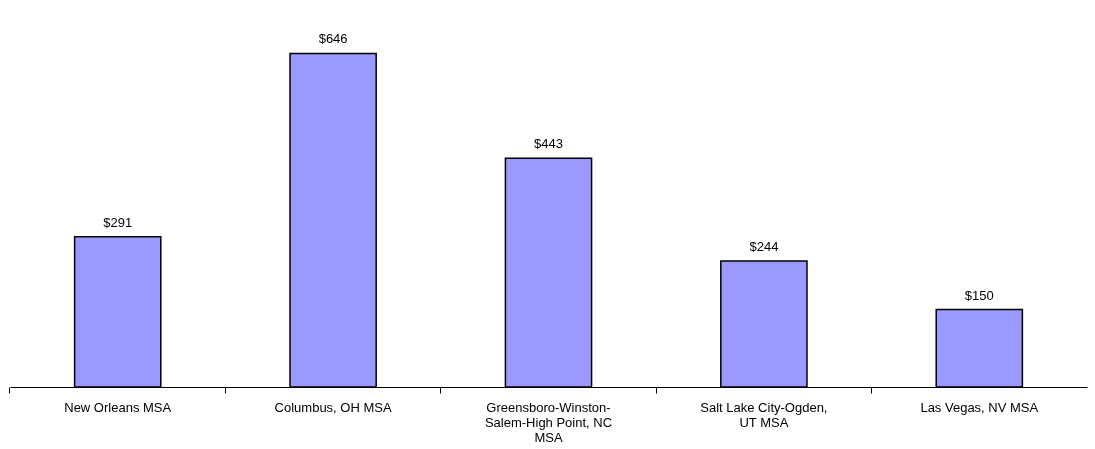 Image resolution: width=1095 pixels, height=449 pixels. Describe the element at coordinates (548, 144) in the screenshot. I see `data-label: $443` at that location.